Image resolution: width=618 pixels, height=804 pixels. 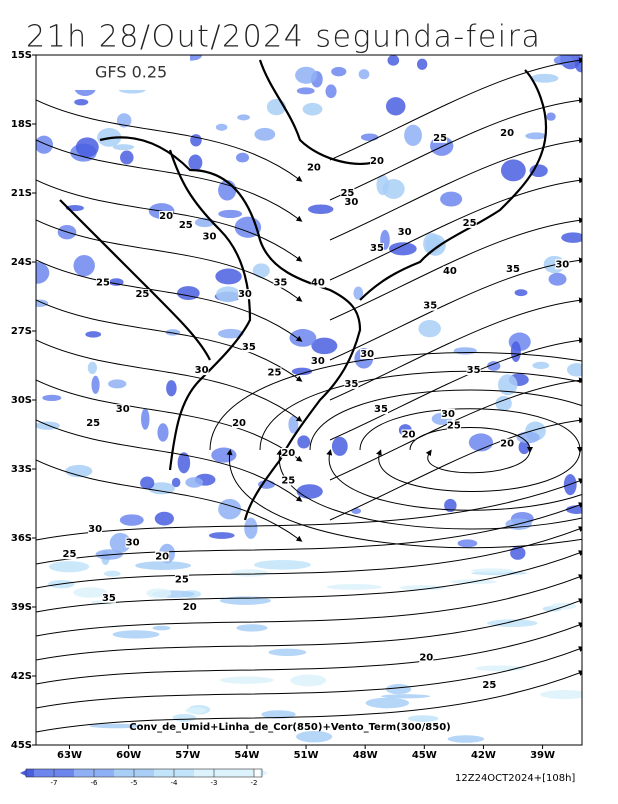 What do you see at coordinates (21, 124) in the screenshot?
I see `lat-label: 18S` at bounding box center [21, 124].